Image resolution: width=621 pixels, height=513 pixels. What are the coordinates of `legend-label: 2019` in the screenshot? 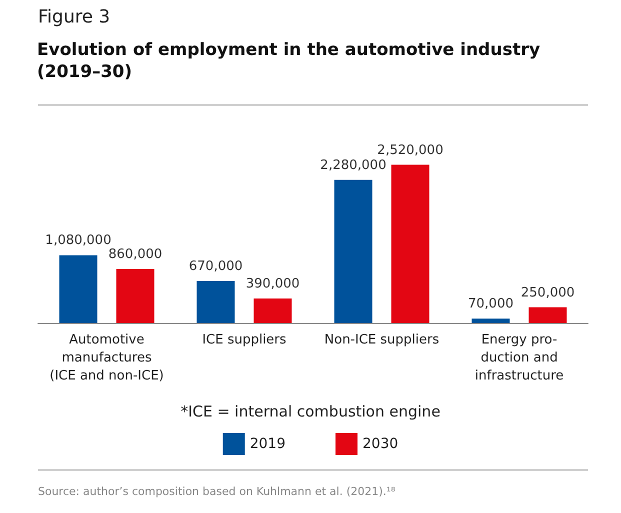 It's located at (268, 444).